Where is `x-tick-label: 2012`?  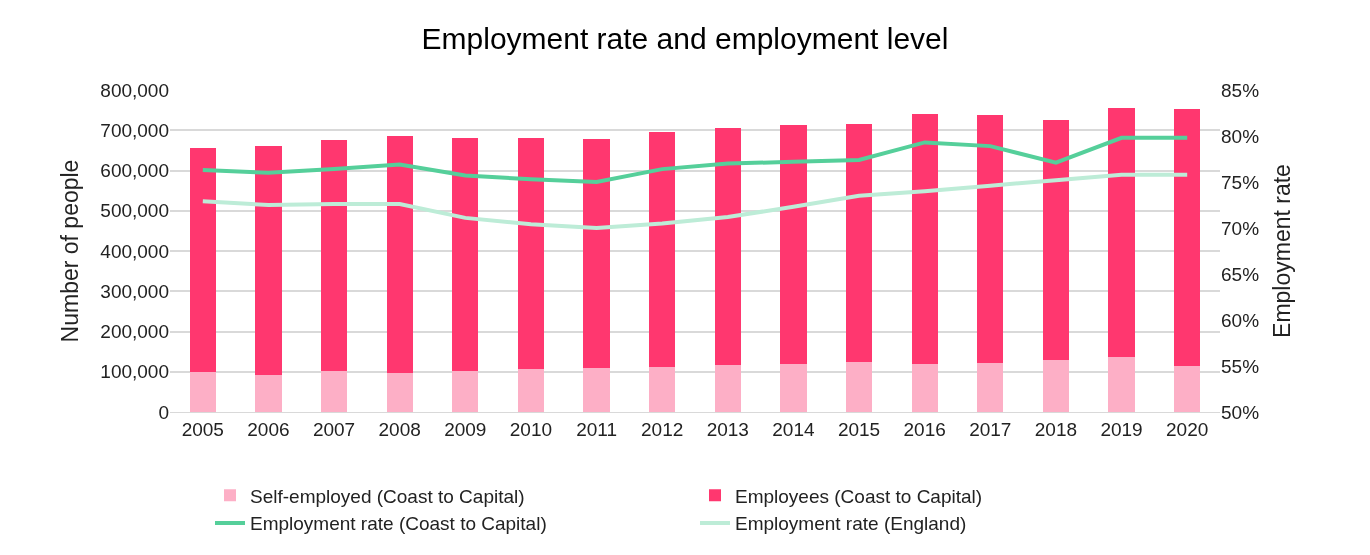 x-tick-label: 2012 is located at coordinates (662, 429).